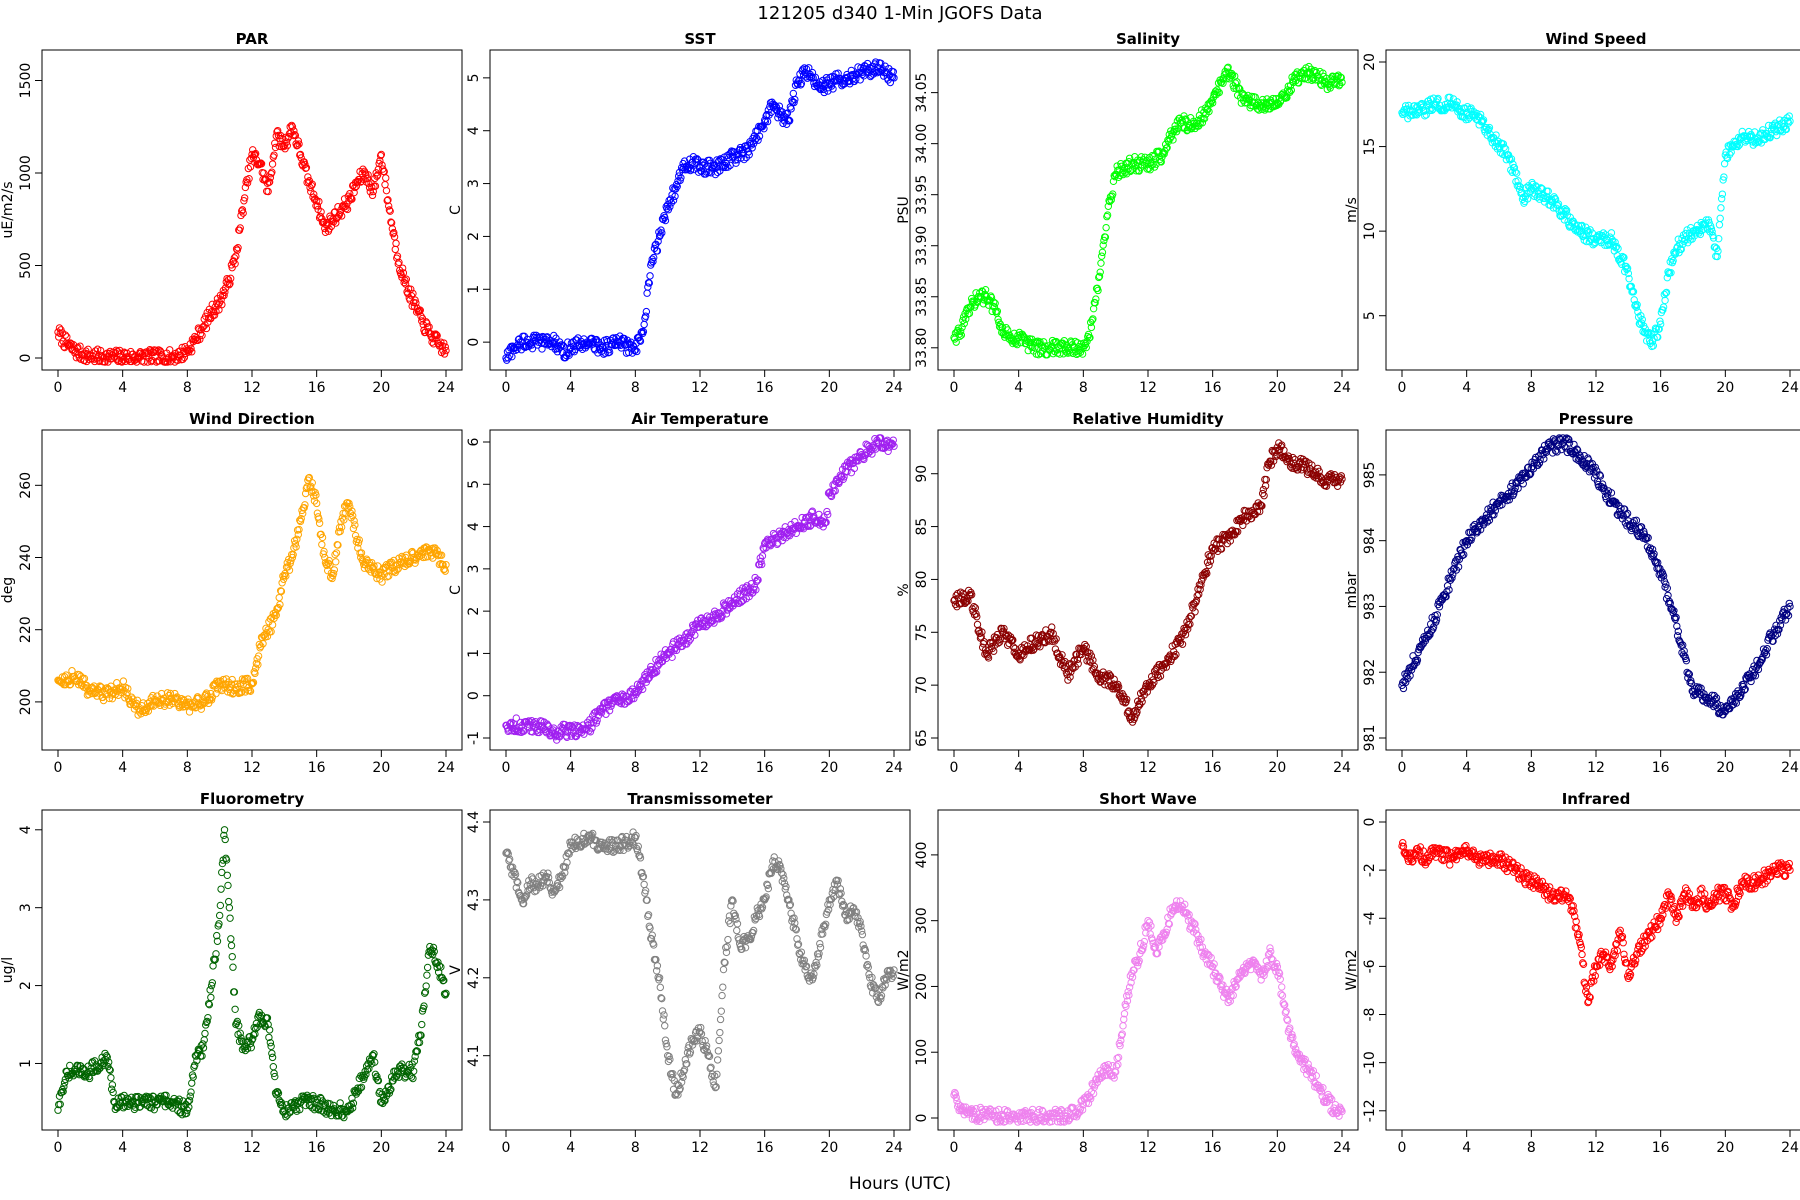 The height and width of the screenshot is (1200, 1800). What do you see at coordinates (904, 210) in the screenshot?
I see `y-axis-label: PSU` at bounding box center [904, 210].